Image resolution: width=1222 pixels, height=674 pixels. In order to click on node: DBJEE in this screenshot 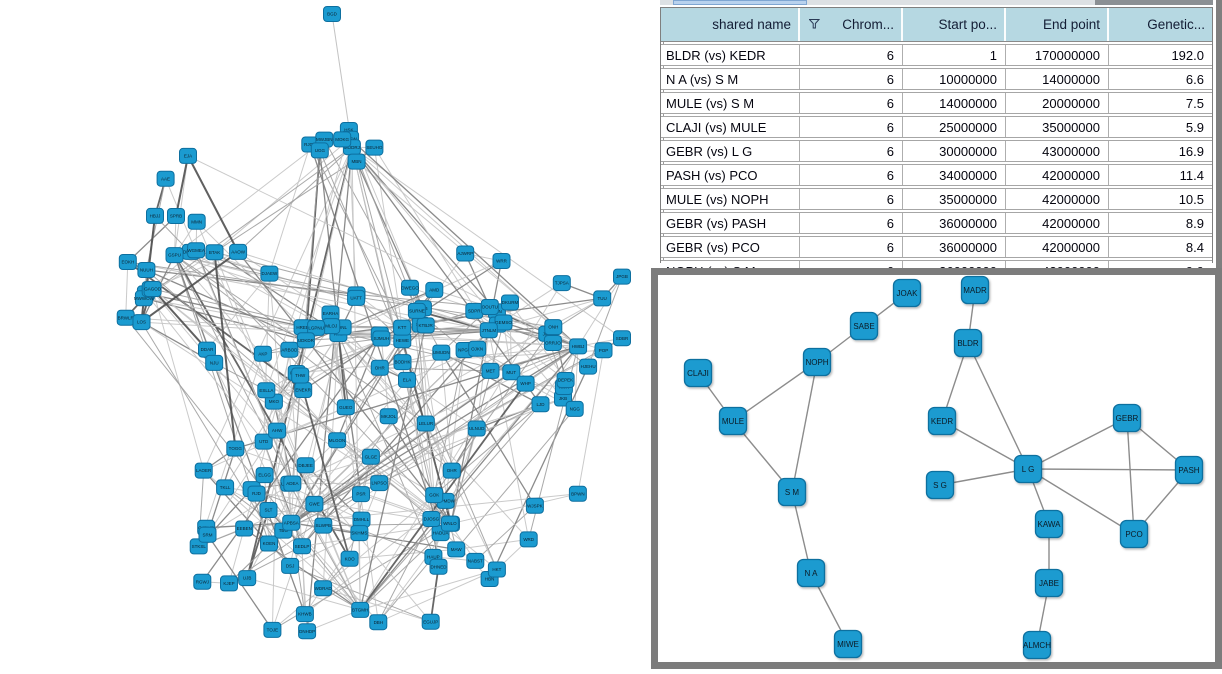, I will do `click(305, 465)`.